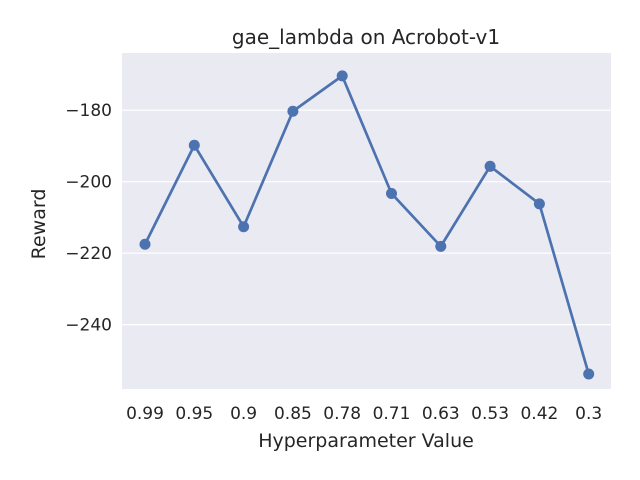  I want to click on x-tick-label: 0.9, so click(243, 414).